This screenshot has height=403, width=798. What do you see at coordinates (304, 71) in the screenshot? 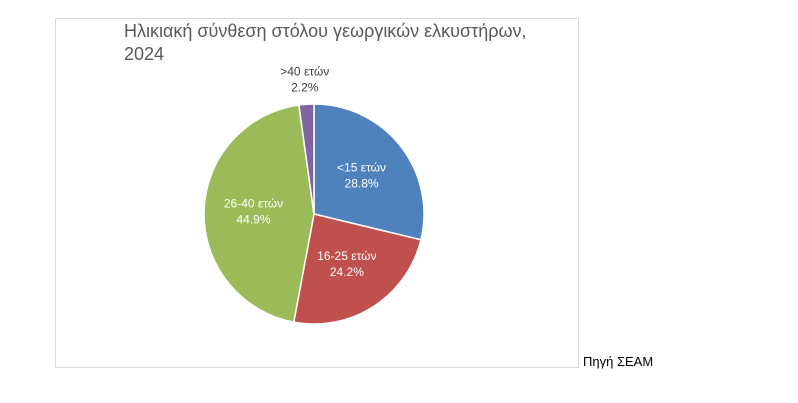
I see `slice-category-label: >40 ετών` at bounding box center [304, 71].